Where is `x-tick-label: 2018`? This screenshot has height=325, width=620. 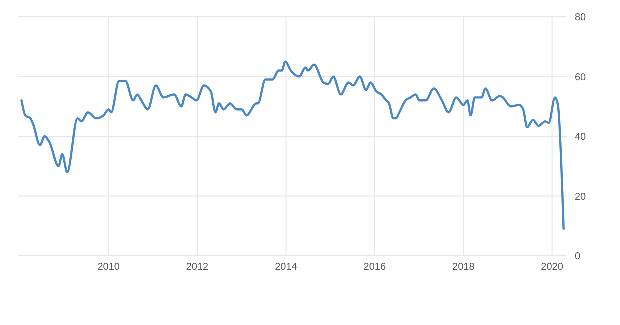
x-tick-label: 2018 is located at coordinates (464, 267).